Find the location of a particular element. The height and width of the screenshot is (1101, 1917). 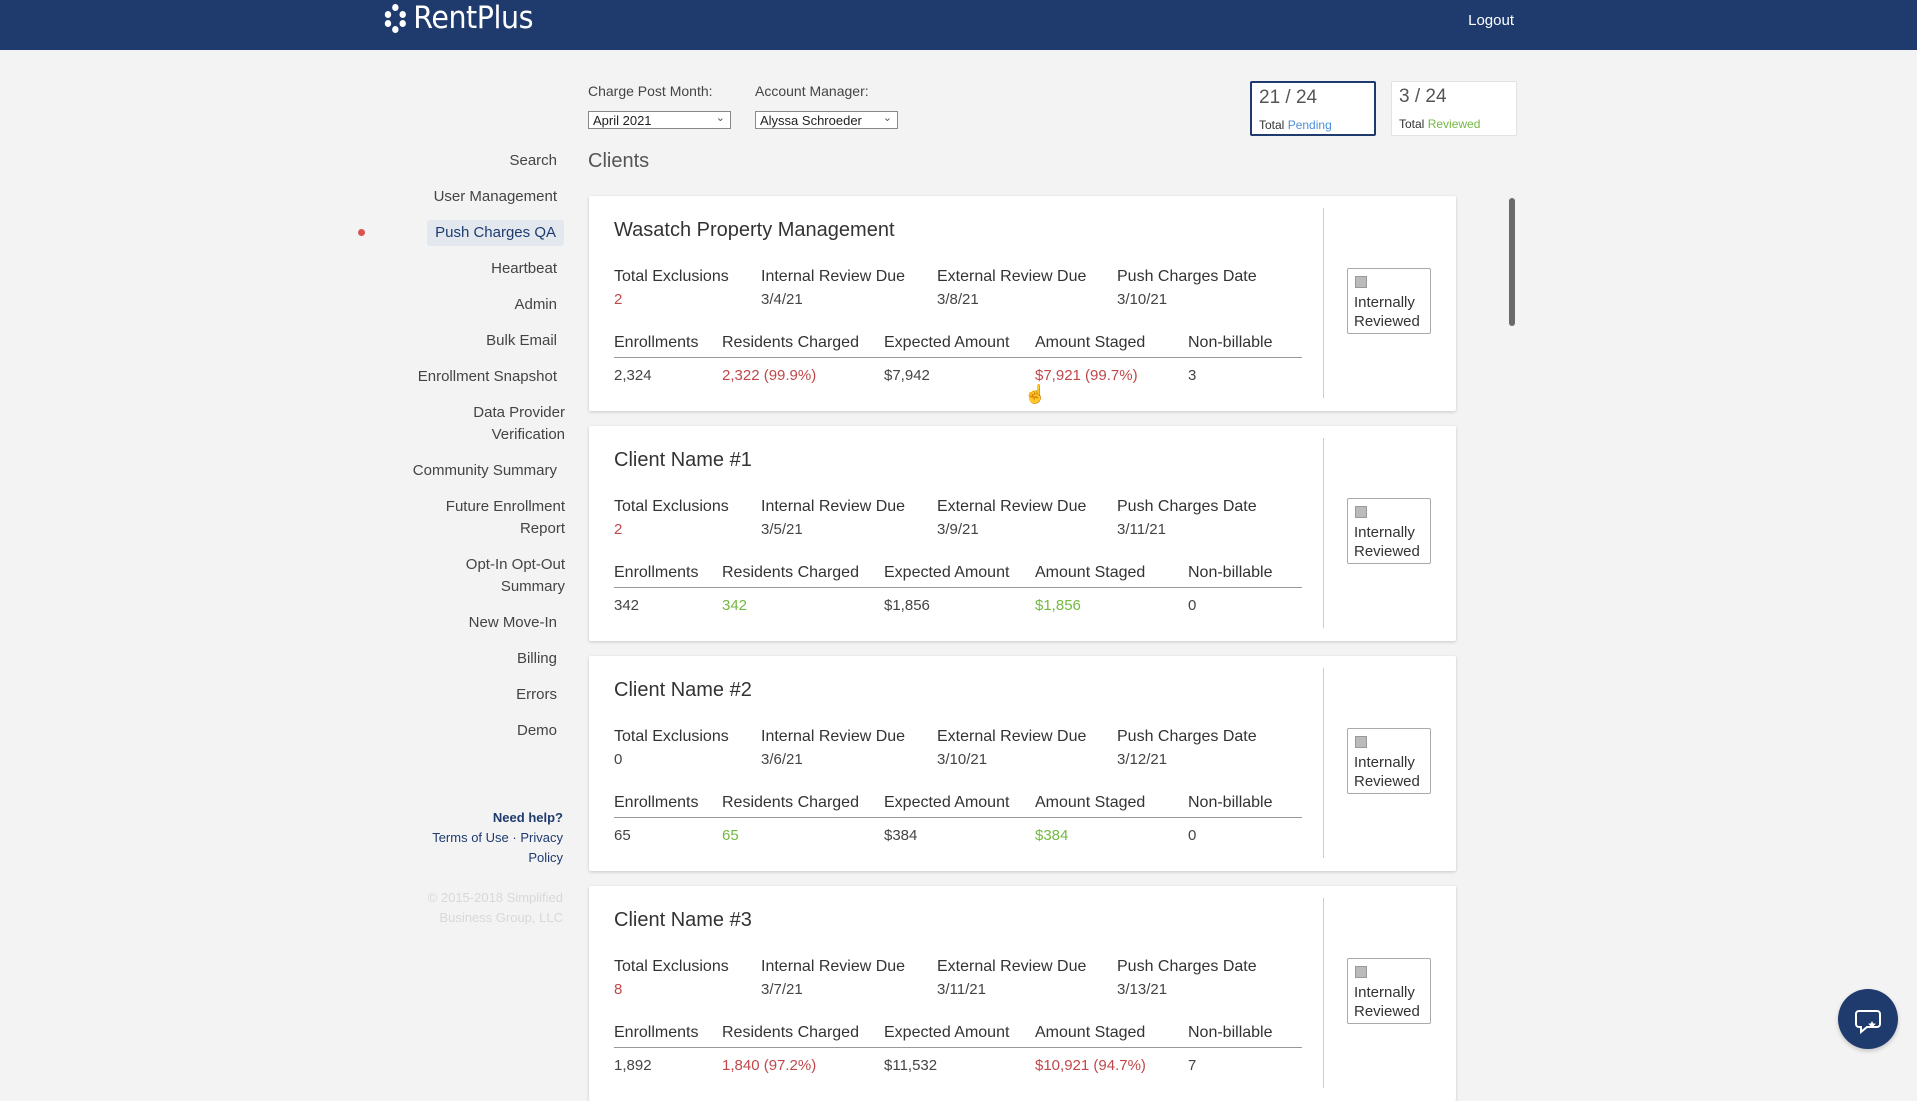

scrollbar-thumb is located at coordinates (1512, 262).